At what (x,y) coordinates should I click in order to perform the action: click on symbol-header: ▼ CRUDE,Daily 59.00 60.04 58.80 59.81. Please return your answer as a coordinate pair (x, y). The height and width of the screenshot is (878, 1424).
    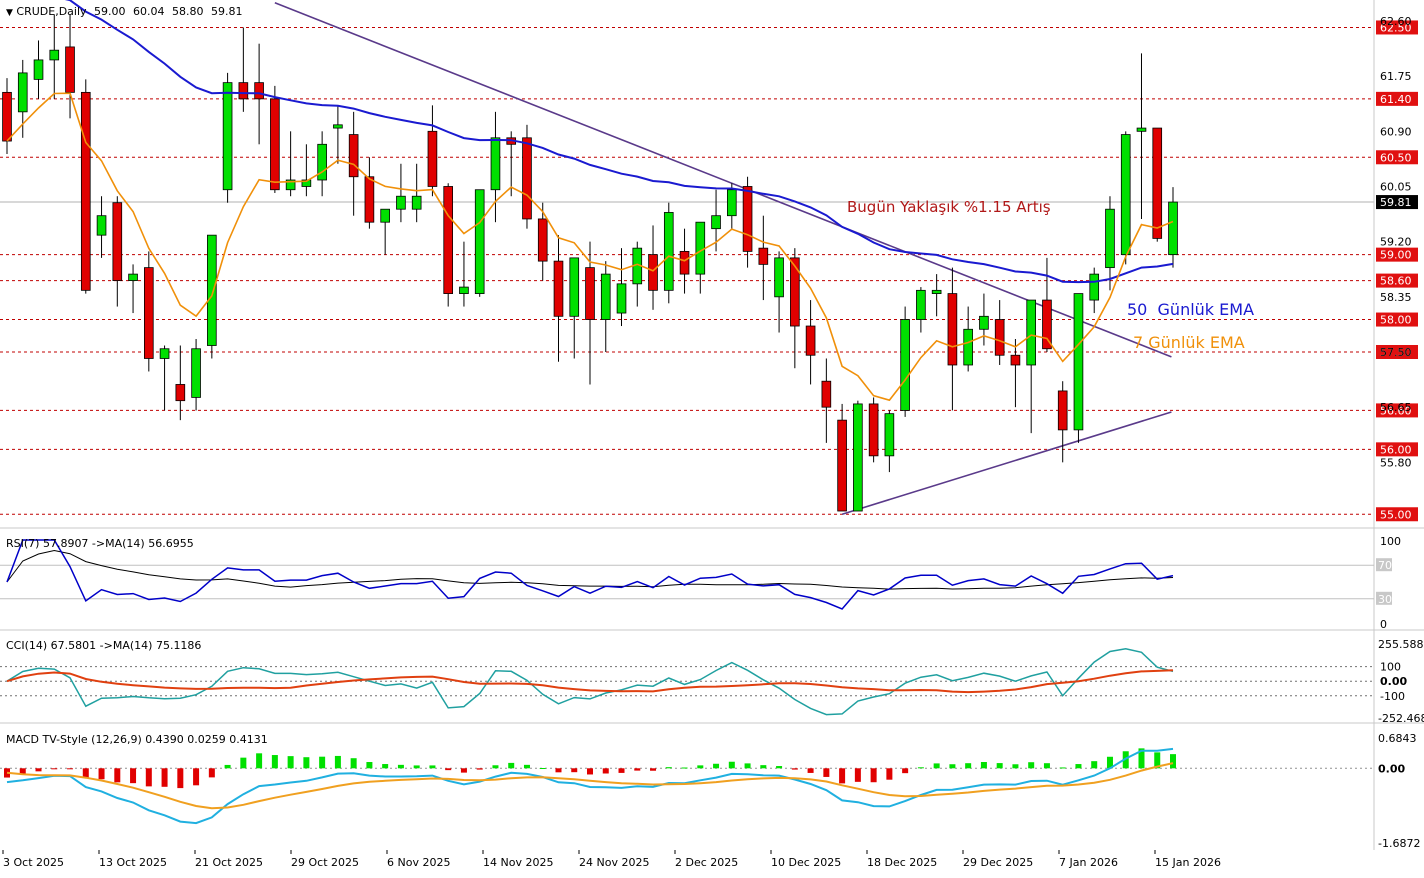
    Looking at the image, I should click on (124, 11).